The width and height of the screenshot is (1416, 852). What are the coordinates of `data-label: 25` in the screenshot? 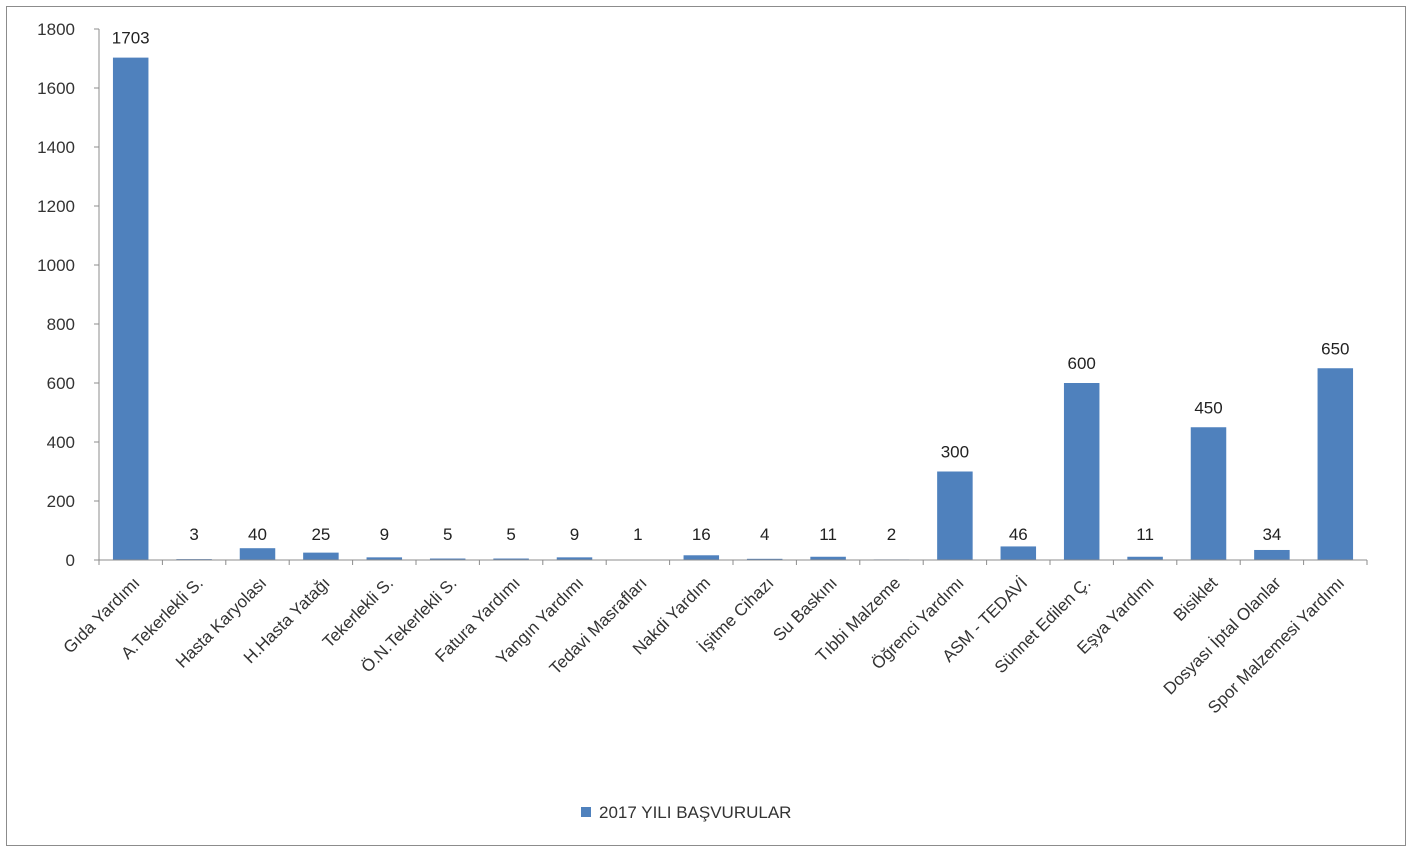 It's located at (320, 534).